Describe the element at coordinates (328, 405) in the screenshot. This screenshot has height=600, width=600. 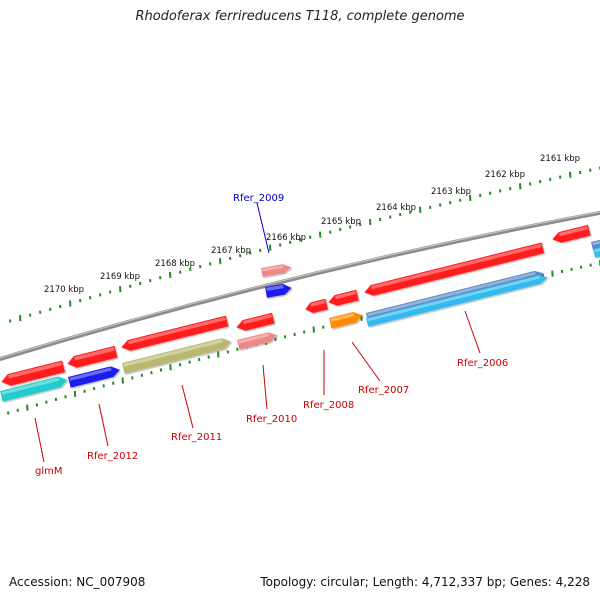
I see `gene-label: Rfer_2008` at that location.